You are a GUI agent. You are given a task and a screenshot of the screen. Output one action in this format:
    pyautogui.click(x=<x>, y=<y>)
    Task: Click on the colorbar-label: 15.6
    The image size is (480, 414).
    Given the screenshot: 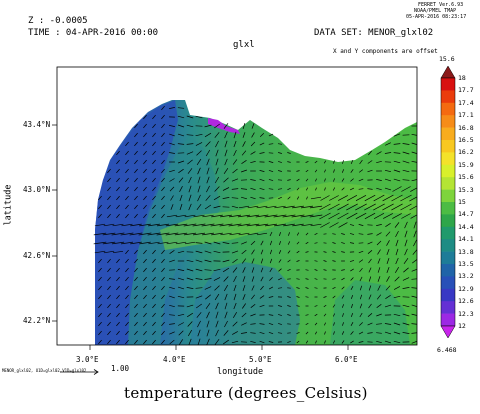 What is the action you would take?
    pyautogui.click(x=466, y=177)
    